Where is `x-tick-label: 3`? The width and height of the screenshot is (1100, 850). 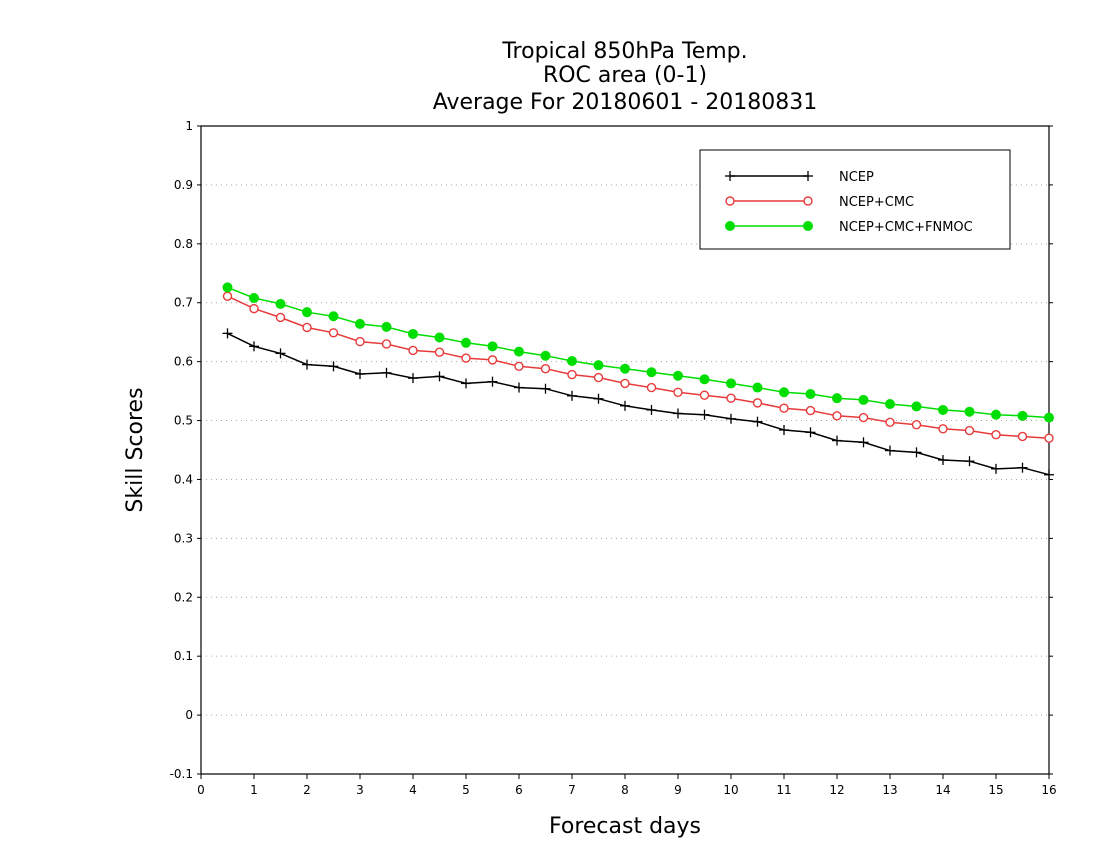 x-tick-label: 3 is located at coordinates (360, 790).